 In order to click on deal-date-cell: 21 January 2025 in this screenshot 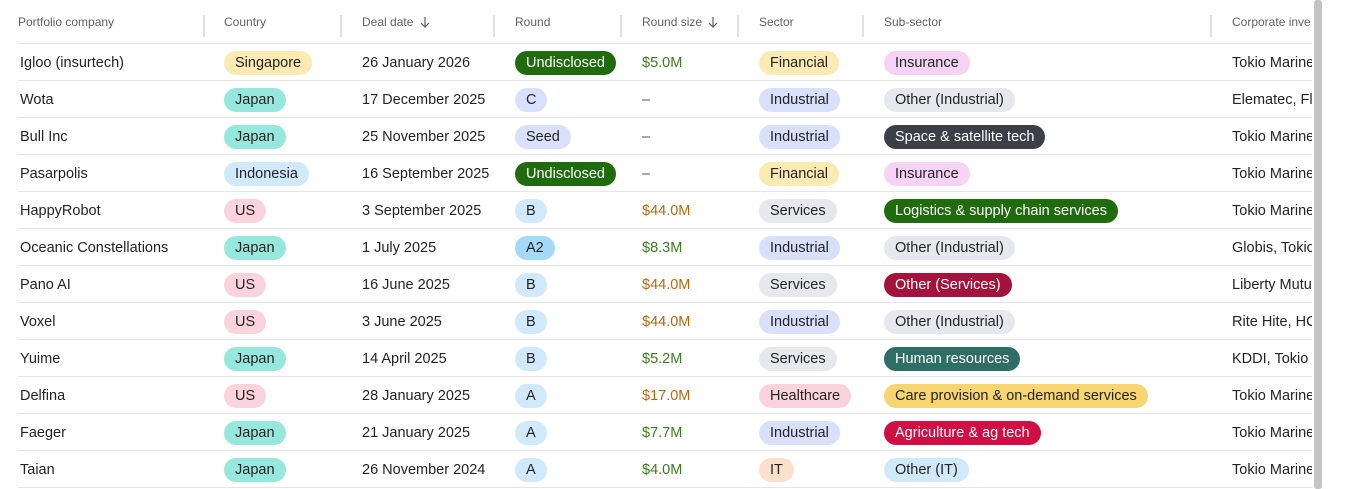, I will do `click(416, 432)`.